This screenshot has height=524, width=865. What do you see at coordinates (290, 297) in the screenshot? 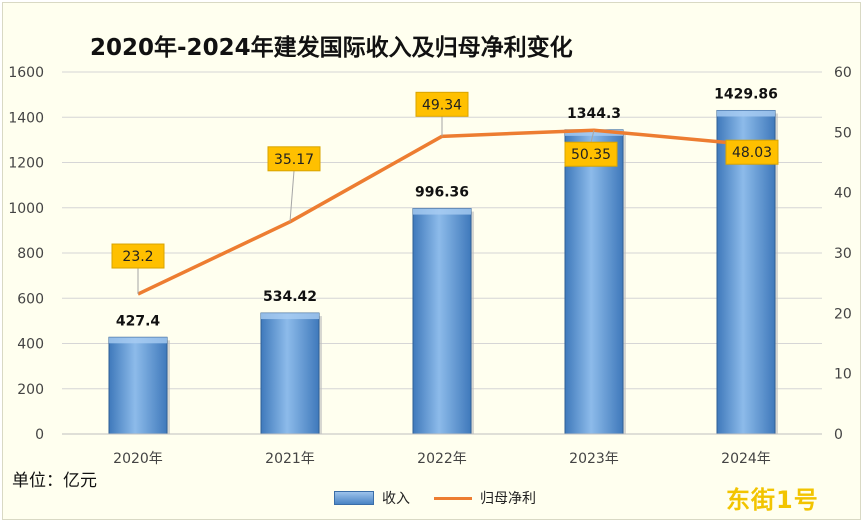
I see `bar-value-label: 534.42` at bounding box center [290, 297].